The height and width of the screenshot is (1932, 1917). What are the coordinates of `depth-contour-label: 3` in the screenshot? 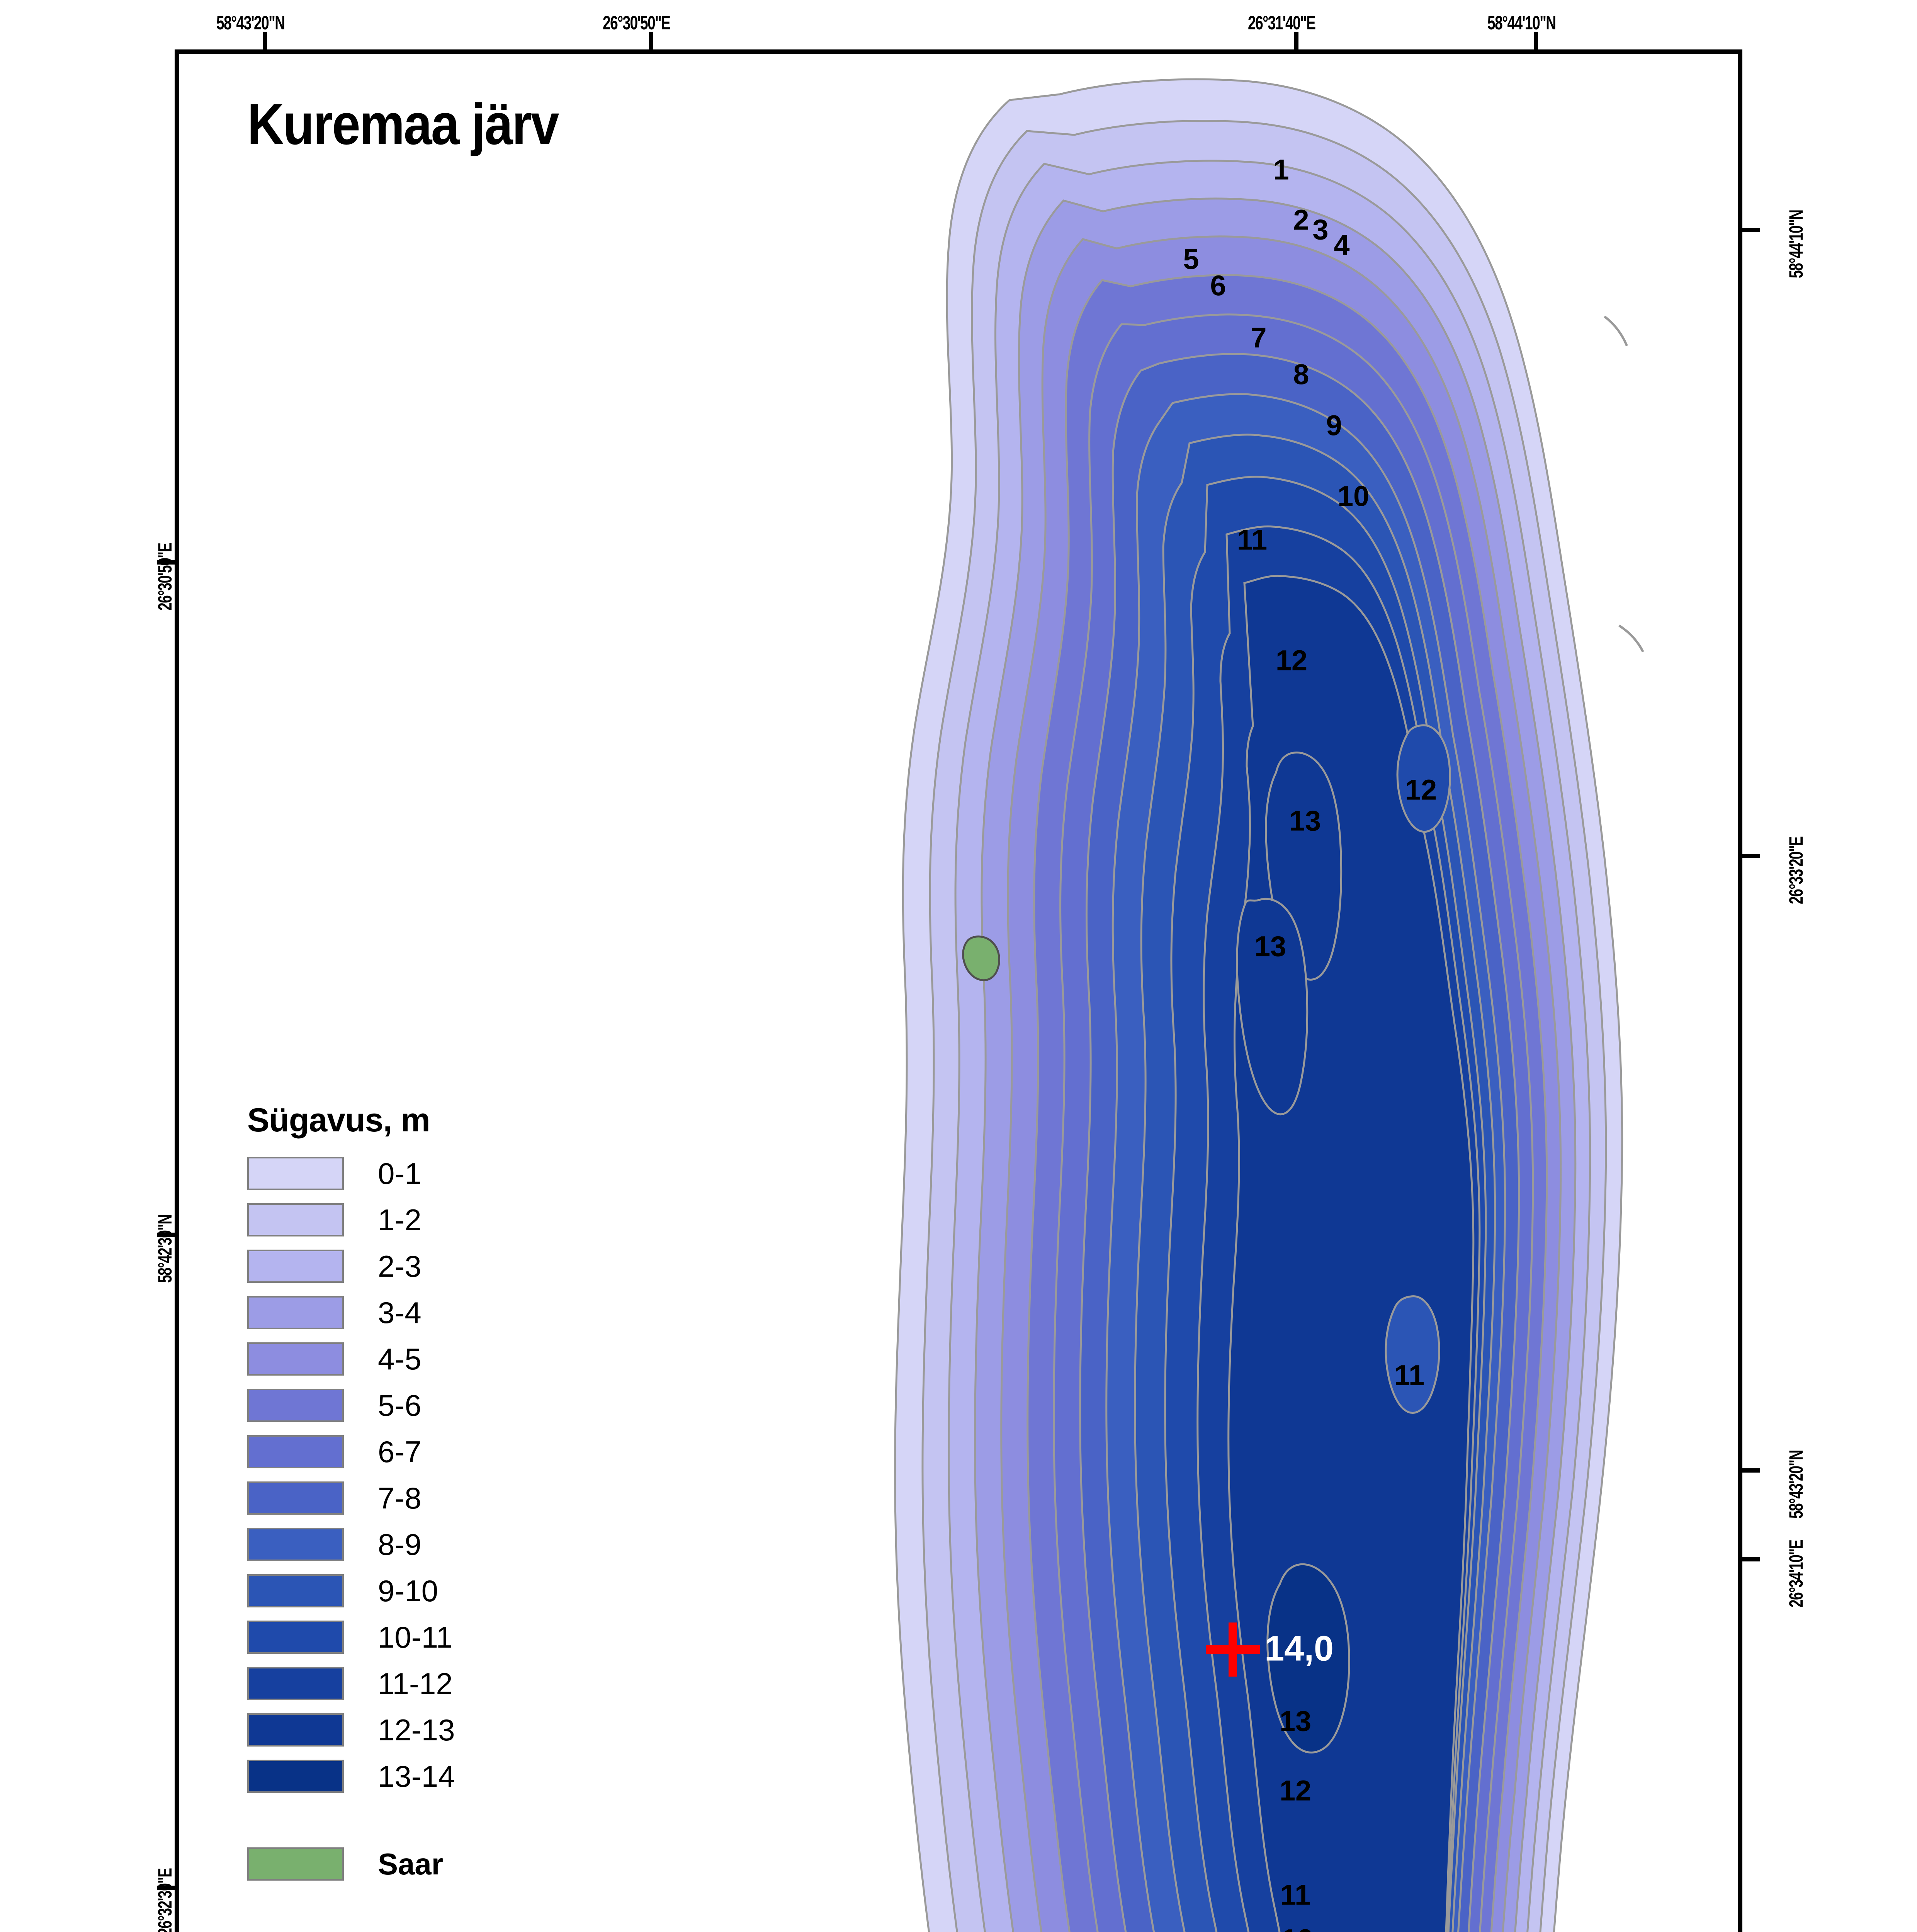 It's located at (1320, 230).